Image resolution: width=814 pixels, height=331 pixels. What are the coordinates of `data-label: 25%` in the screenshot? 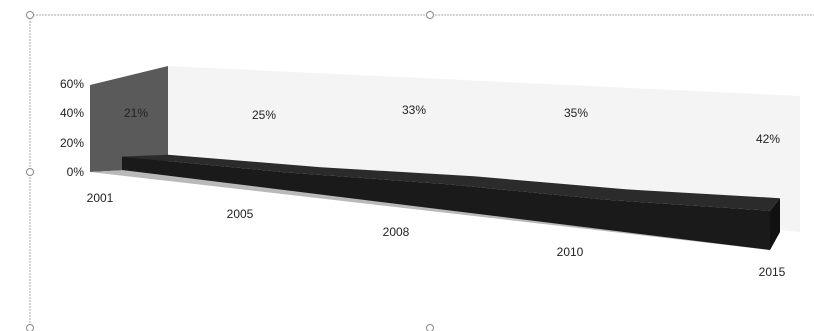 It's located at (264, 115).